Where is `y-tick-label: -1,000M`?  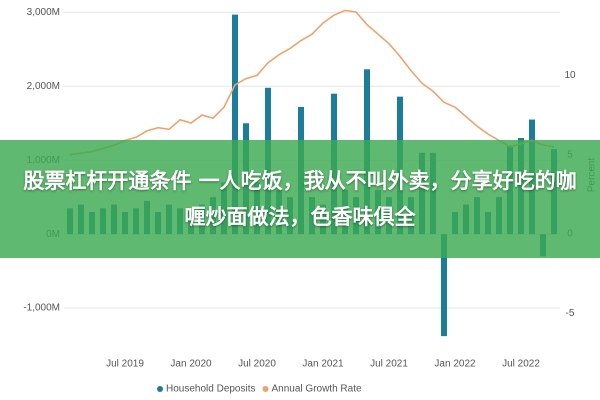
y-tick-label: -1,000M is located at coordinates (41, 308).